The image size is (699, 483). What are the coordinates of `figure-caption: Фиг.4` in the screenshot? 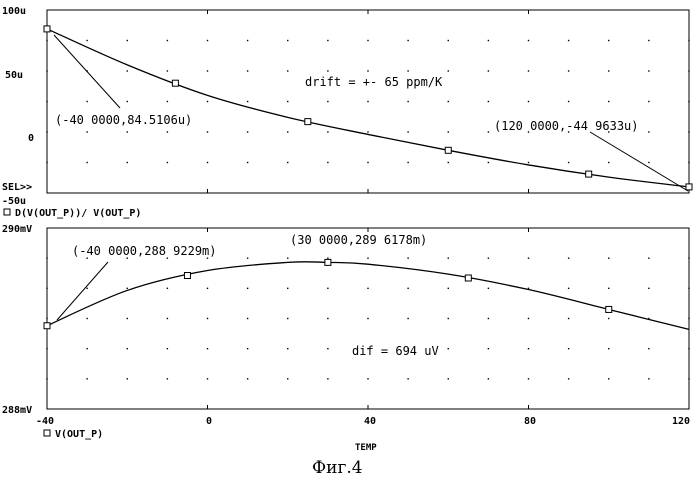 It's located at (337, 468).